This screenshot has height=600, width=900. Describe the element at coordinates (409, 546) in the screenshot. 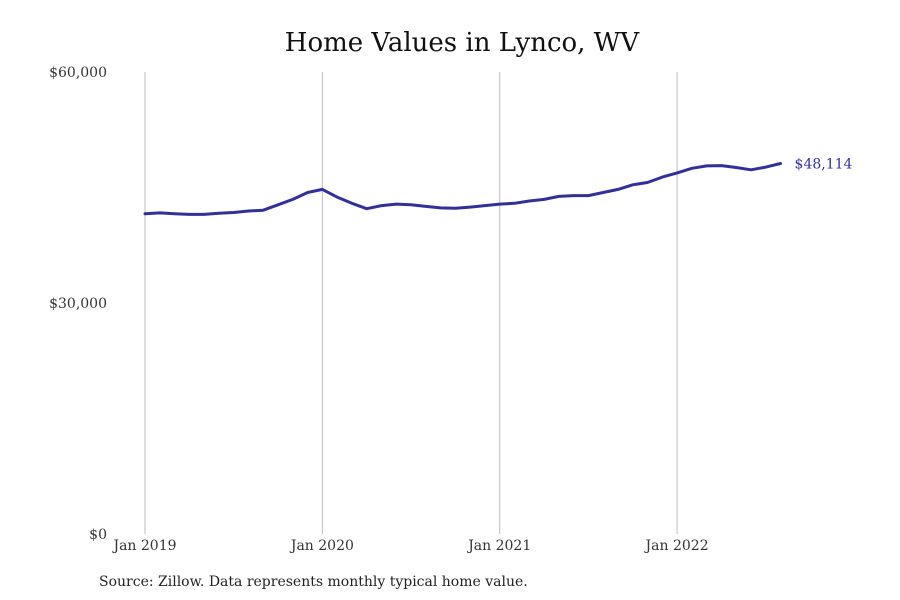

I see `x-axis: Jan 2019 Jan 2020 Jan 2021 Jan 2022` at that location.